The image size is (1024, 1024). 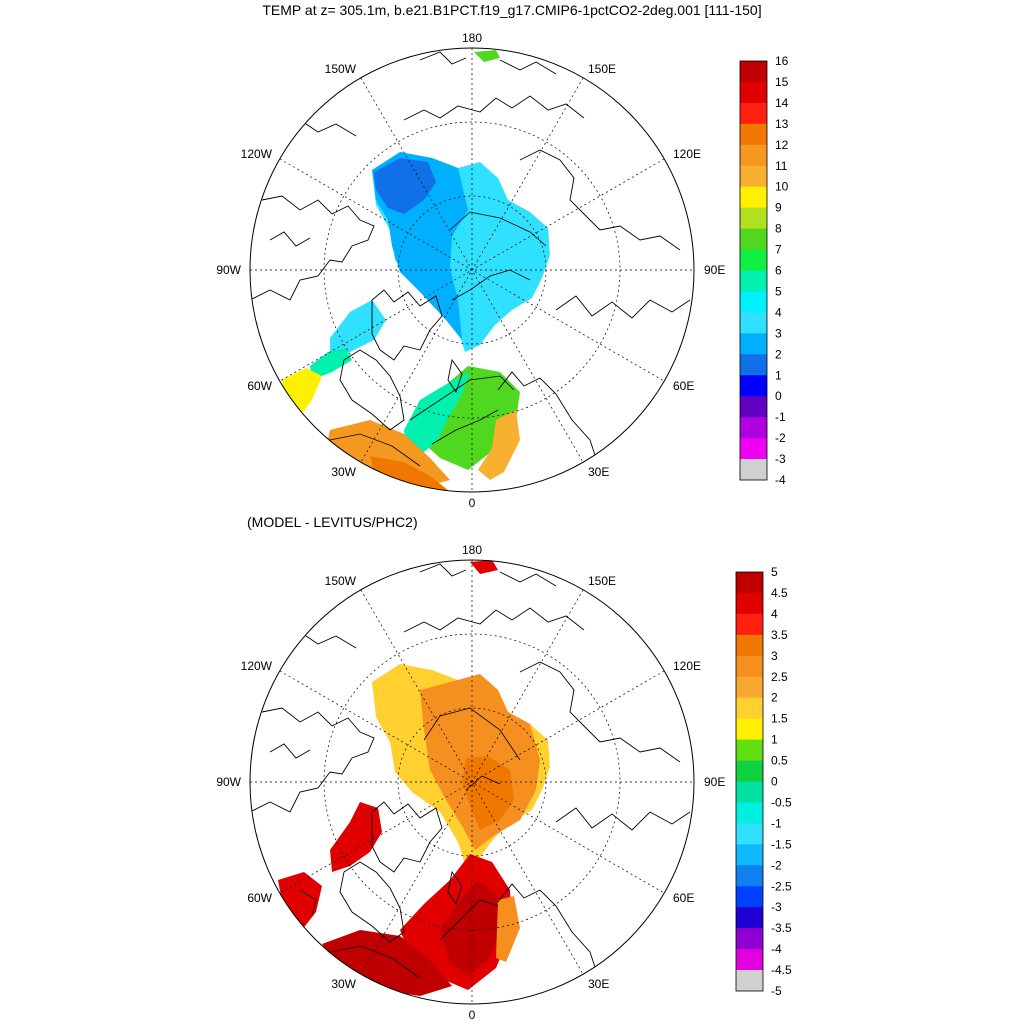 What do you see at coordinates (782, 145) in the screenshot?
I see `colorbar-tick-label: 12` at bounding box center [782, 145].